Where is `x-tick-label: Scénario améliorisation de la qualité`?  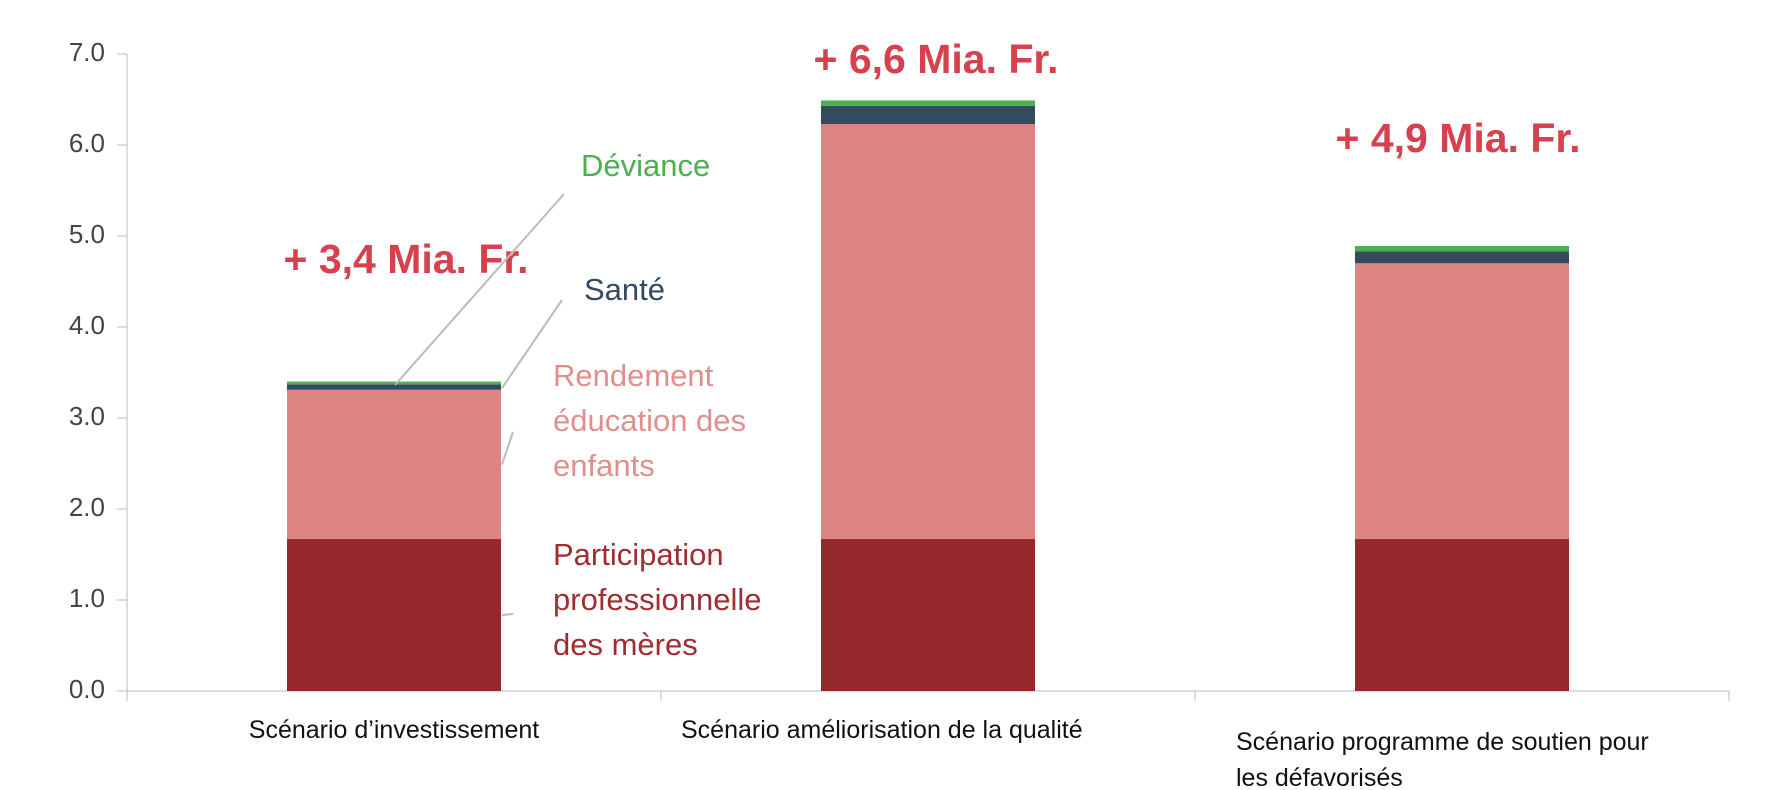 x-tick-label: Scénario améliorisation de la qualité is located at coordinates (882, 730).